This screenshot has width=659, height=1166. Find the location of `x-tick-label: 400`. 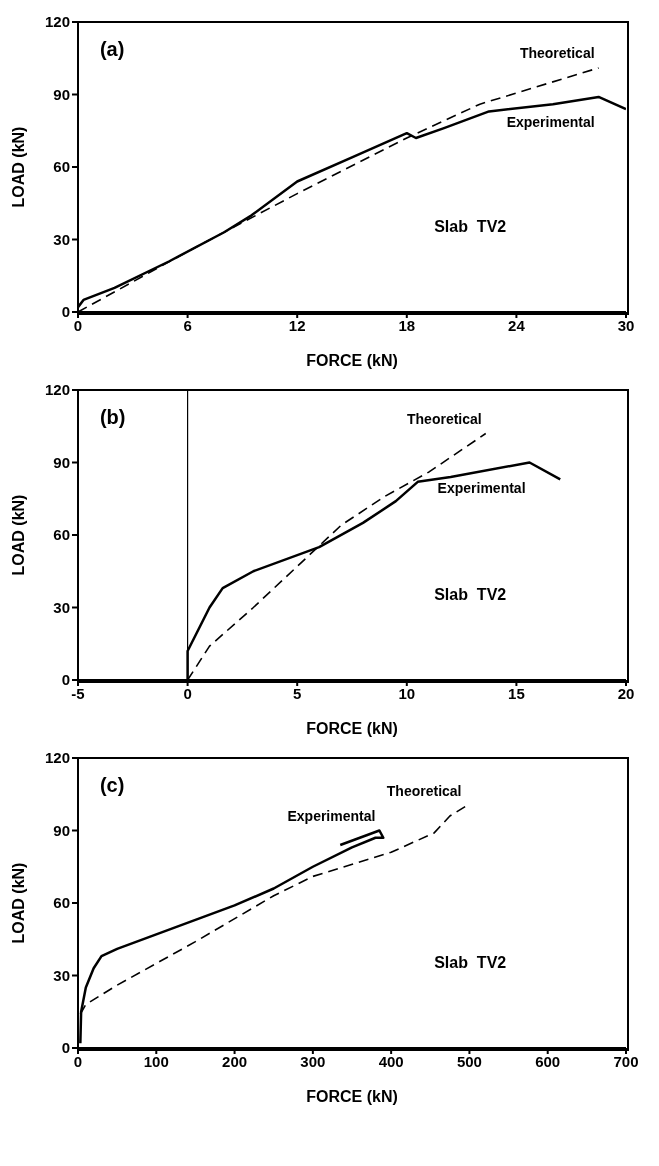

x-tick-label: 400 is located at coordinates (391, 1061).